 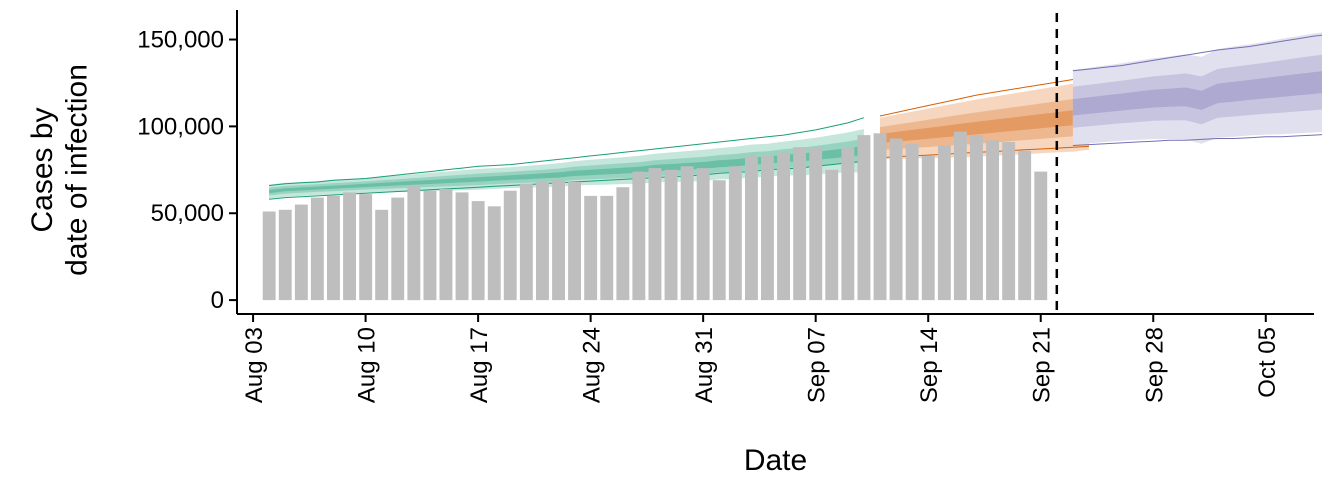 I want to click on y-tick-label-1: 50,000, so click(x=187, y=213).